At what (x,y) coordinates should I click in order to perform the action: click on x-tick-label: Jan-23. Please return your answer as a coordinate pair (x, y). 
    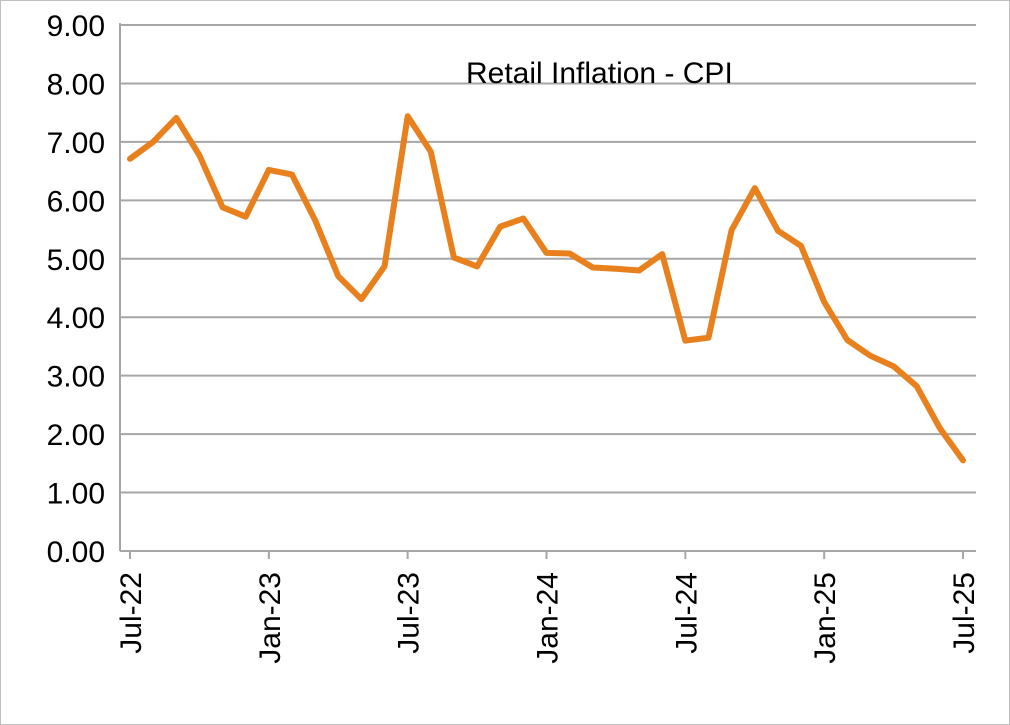
    Looking at the image, I should click on (270, 618).